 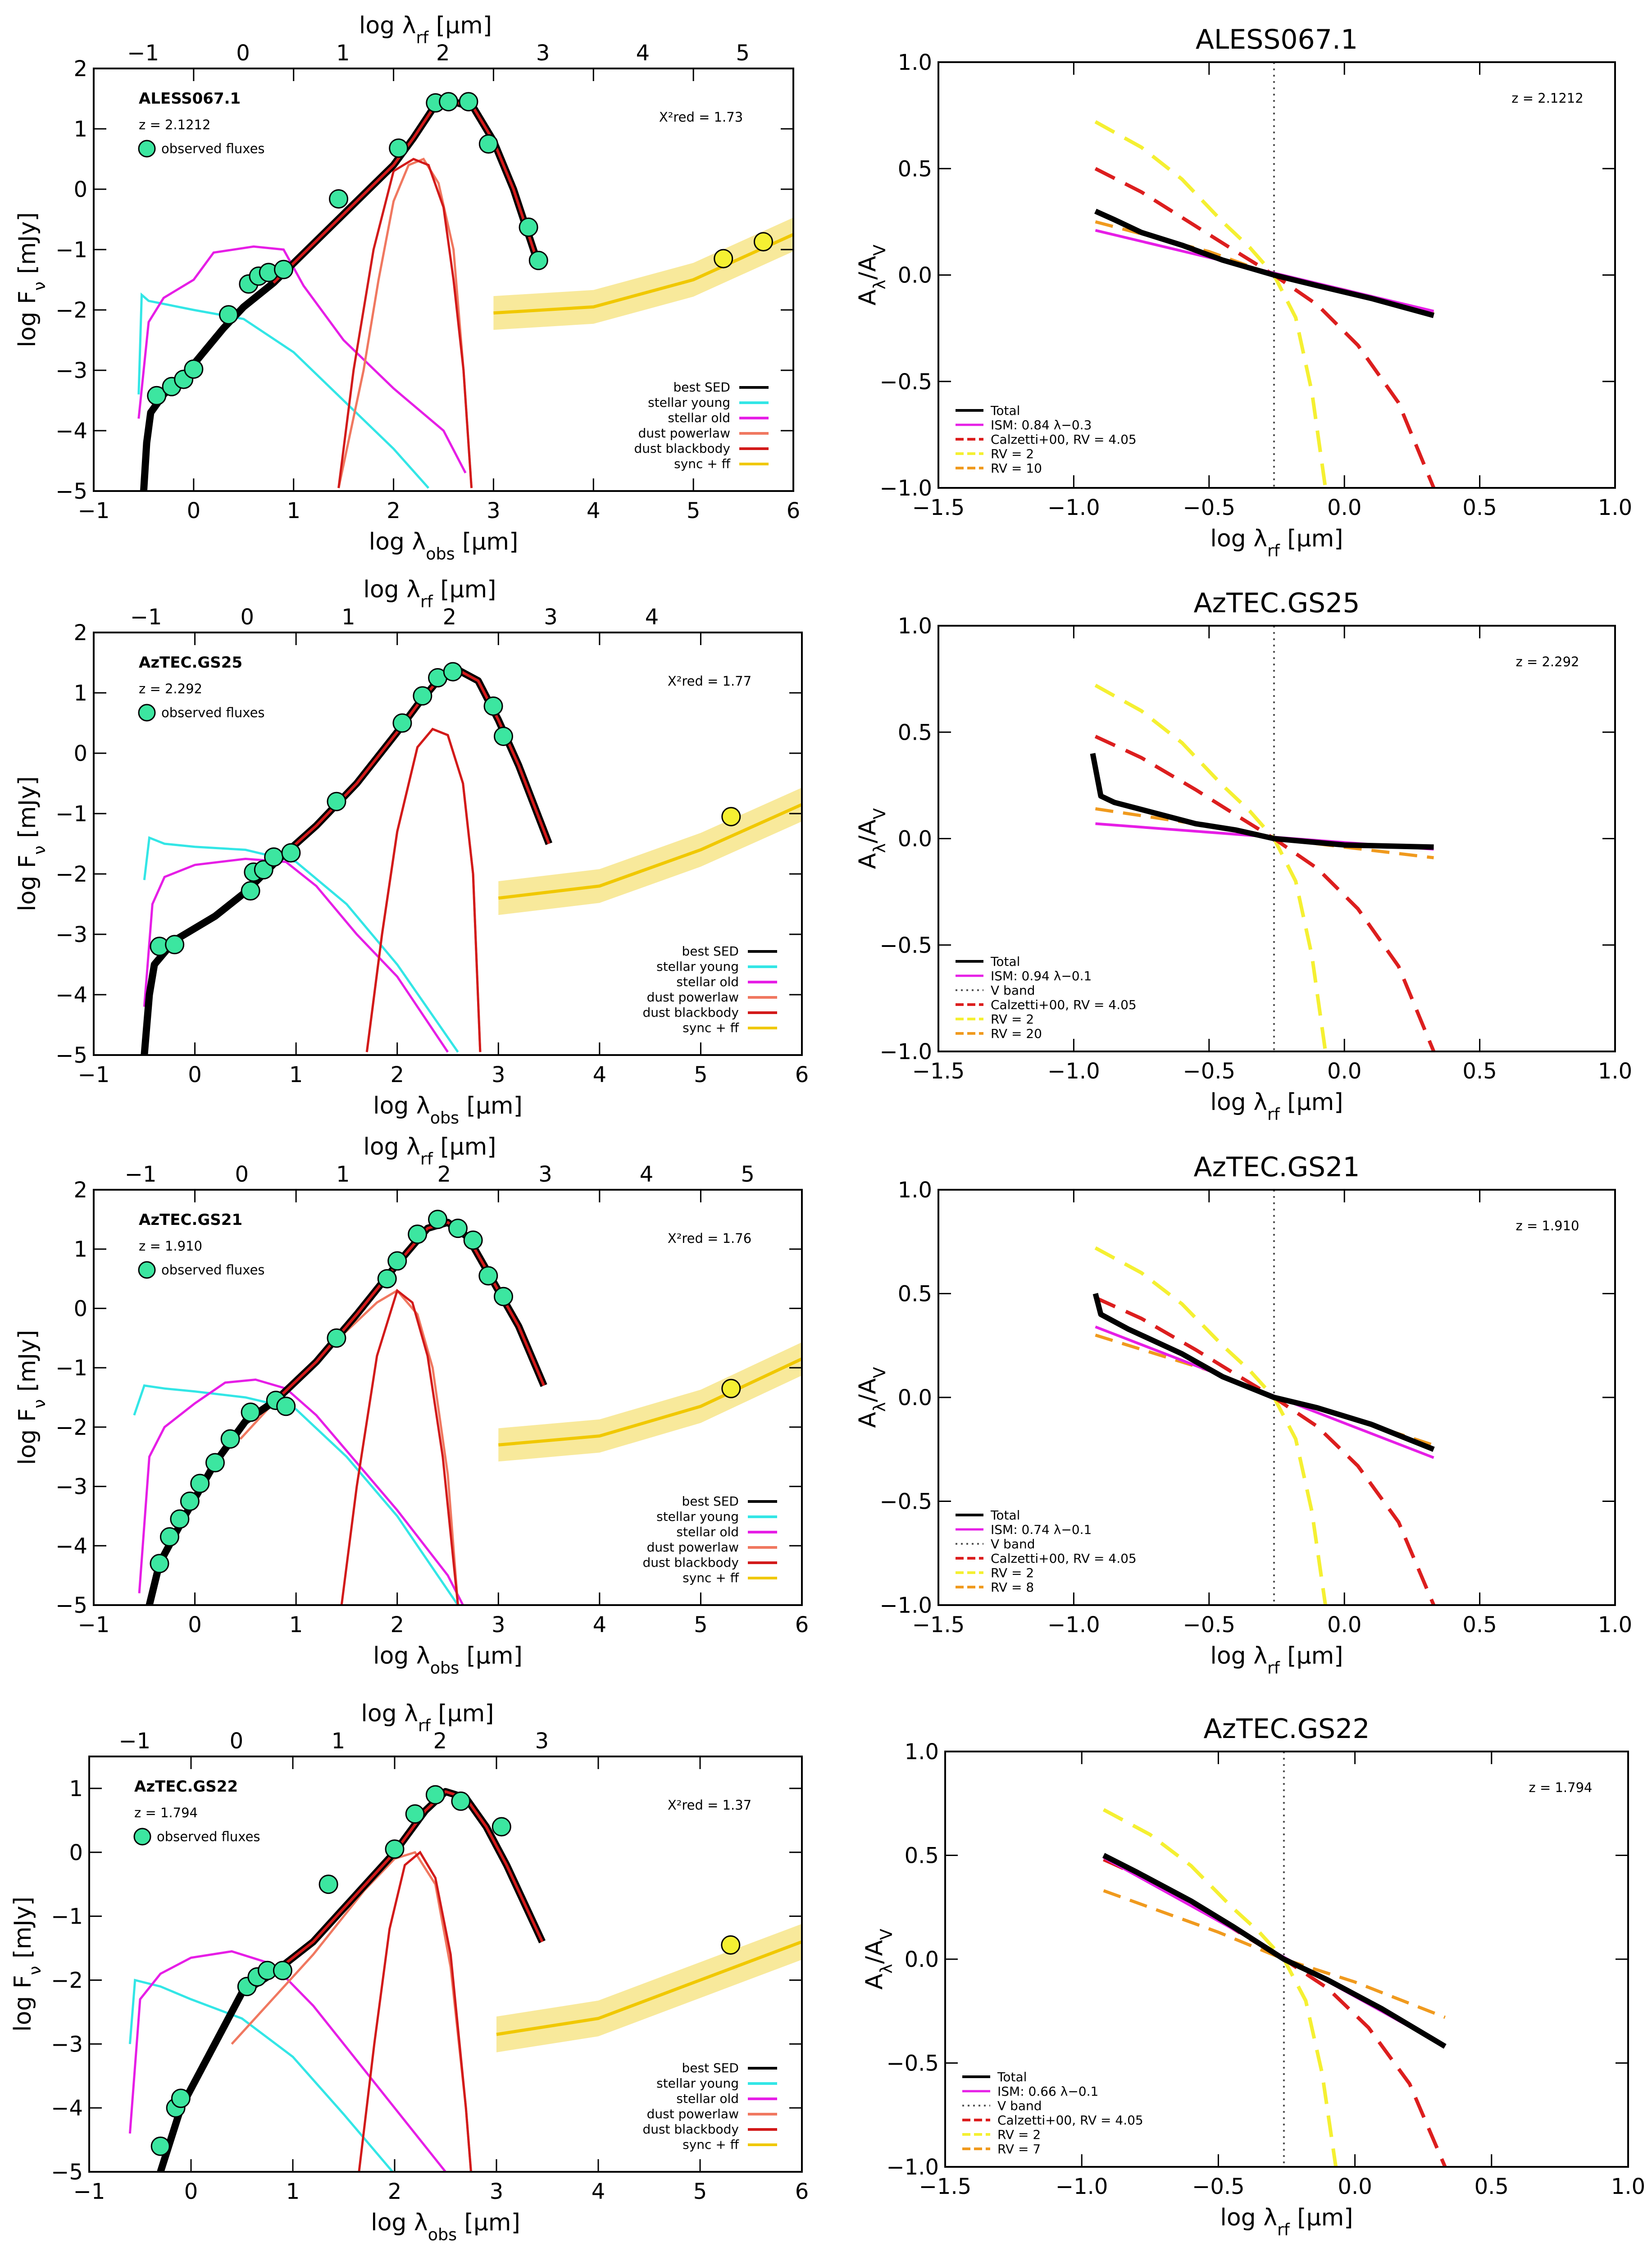 I want to click on y-tick-label: 2, so click(x=80, y=69).